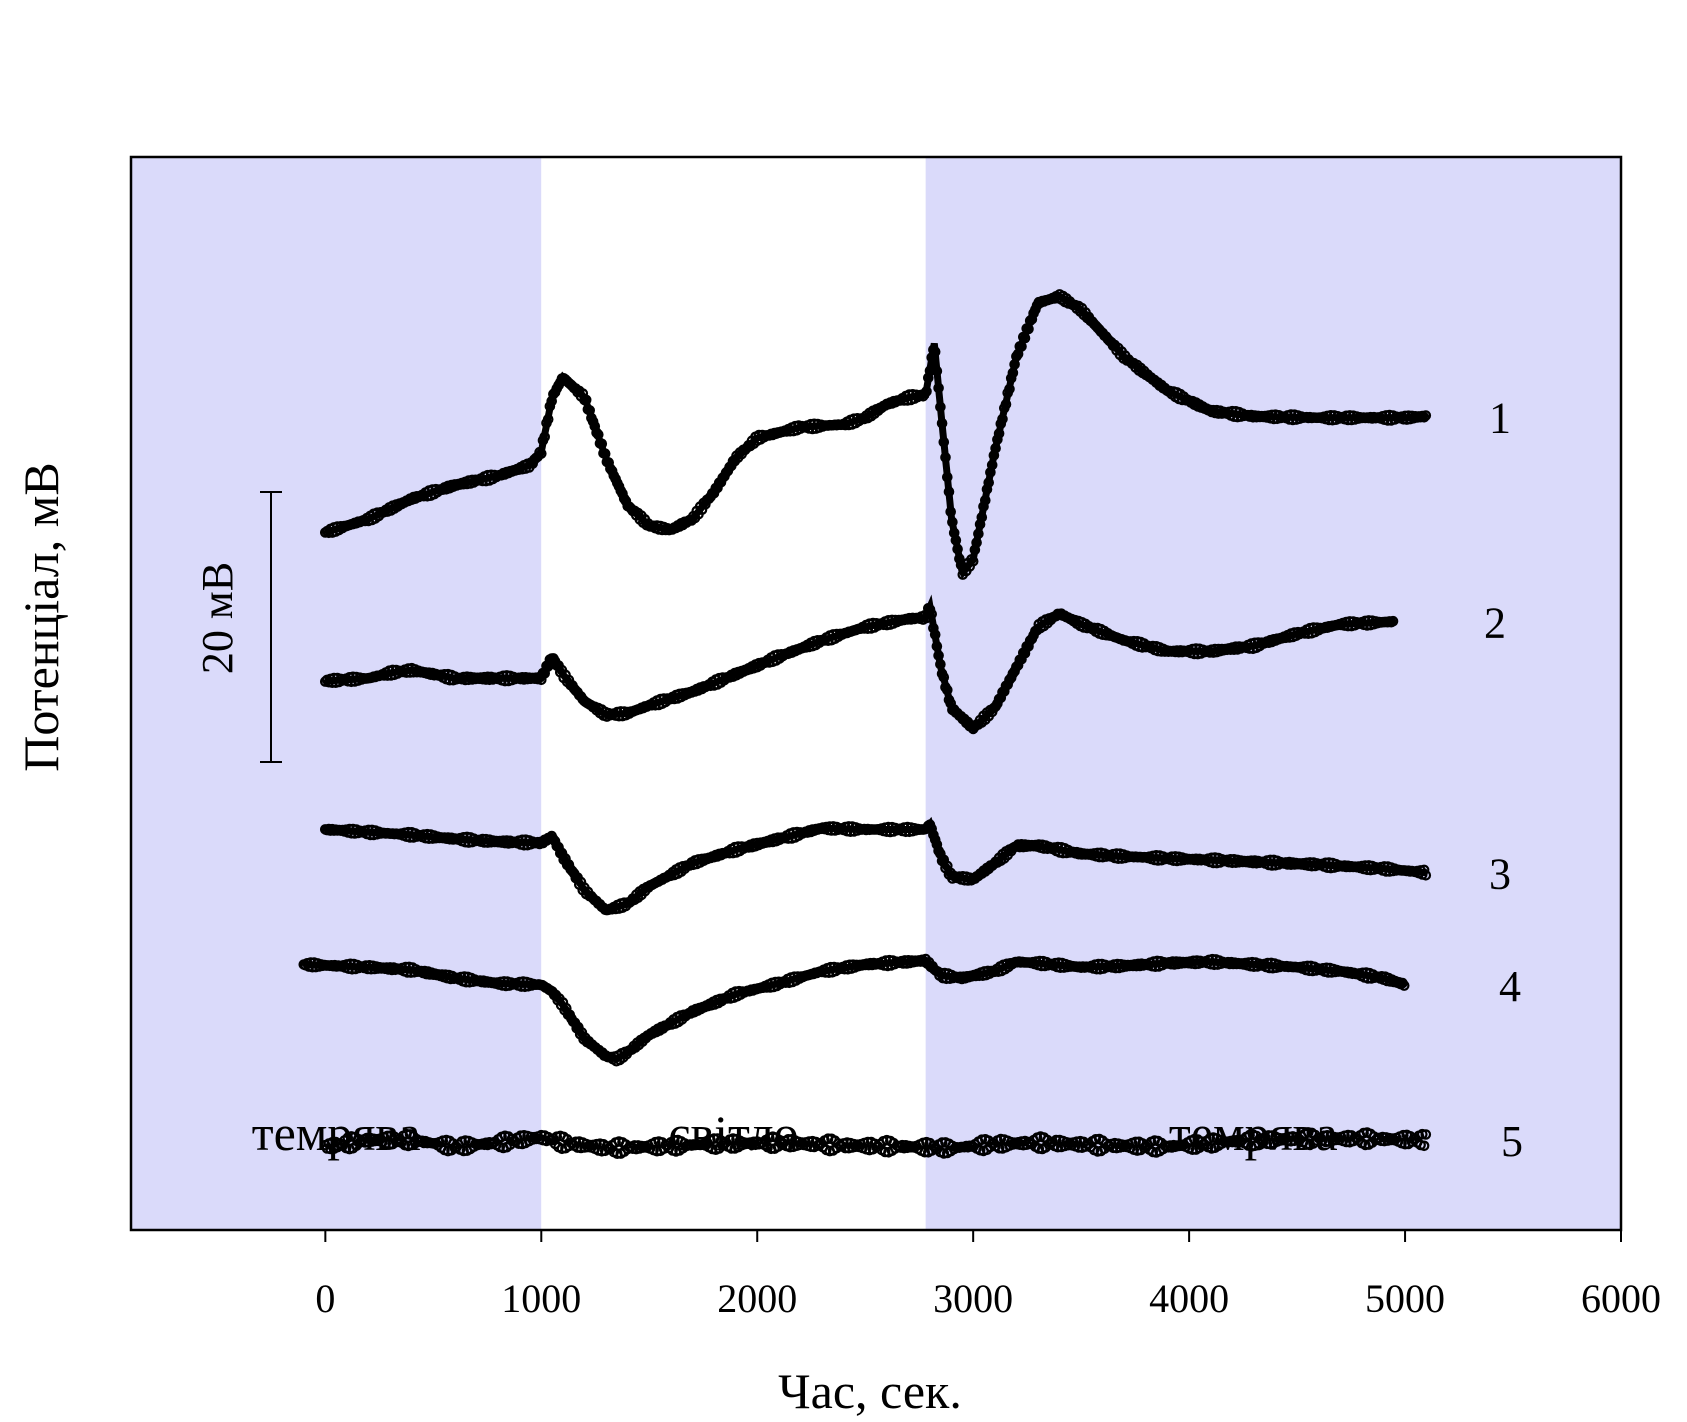 The height and width of the screenshot is (1422, 1687). Describe the element at coordinates (870, 1390) in the screenshot. I see `x-axis-title: Час, сек.` at that location.